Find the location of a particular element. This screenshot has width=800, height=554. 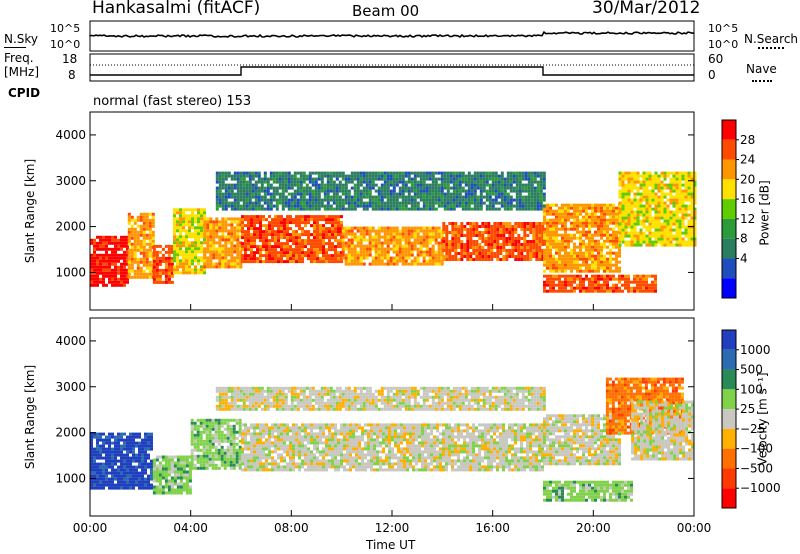

freq-label-2: [MHz] is located at coordinates (22, 72).